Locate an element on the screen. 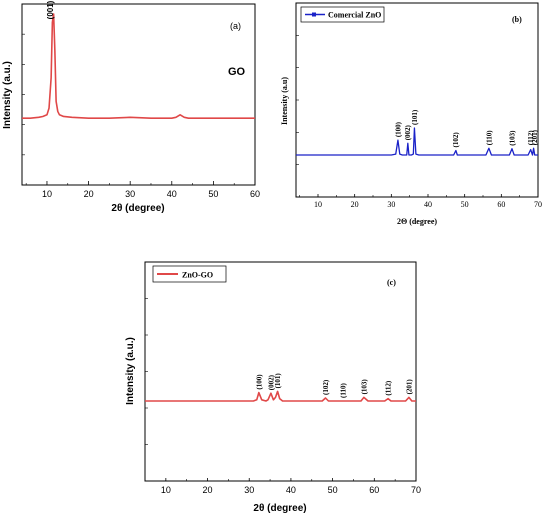 The height and width of the screenshot is (518, 543). panel-b-y-ticks is located at coordinates (297, 100).